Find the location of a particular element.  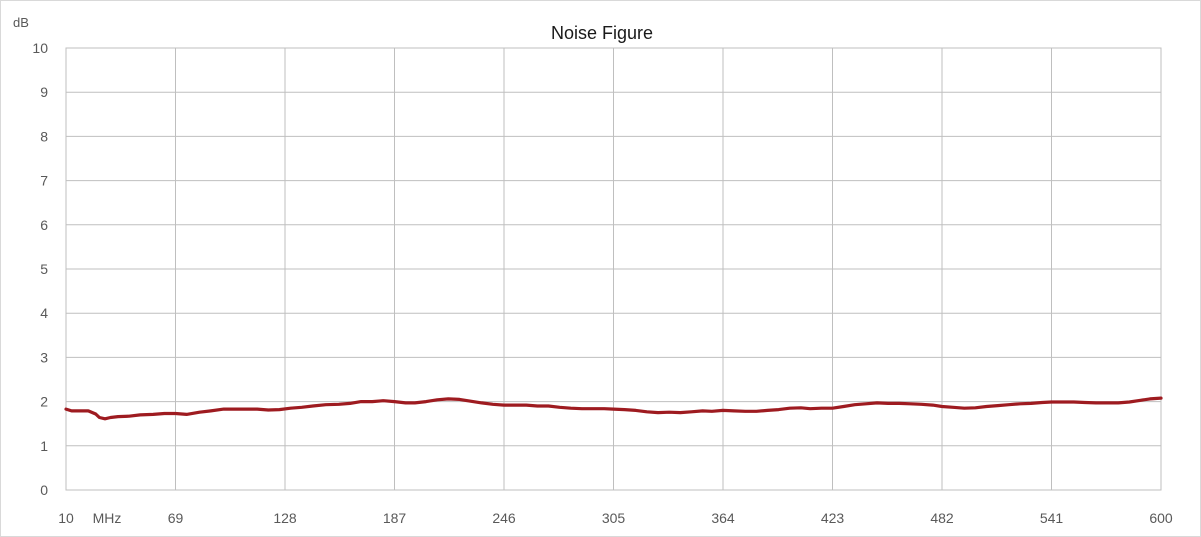

x-tick-label-2: 128 is located at coordinates (285, 518).